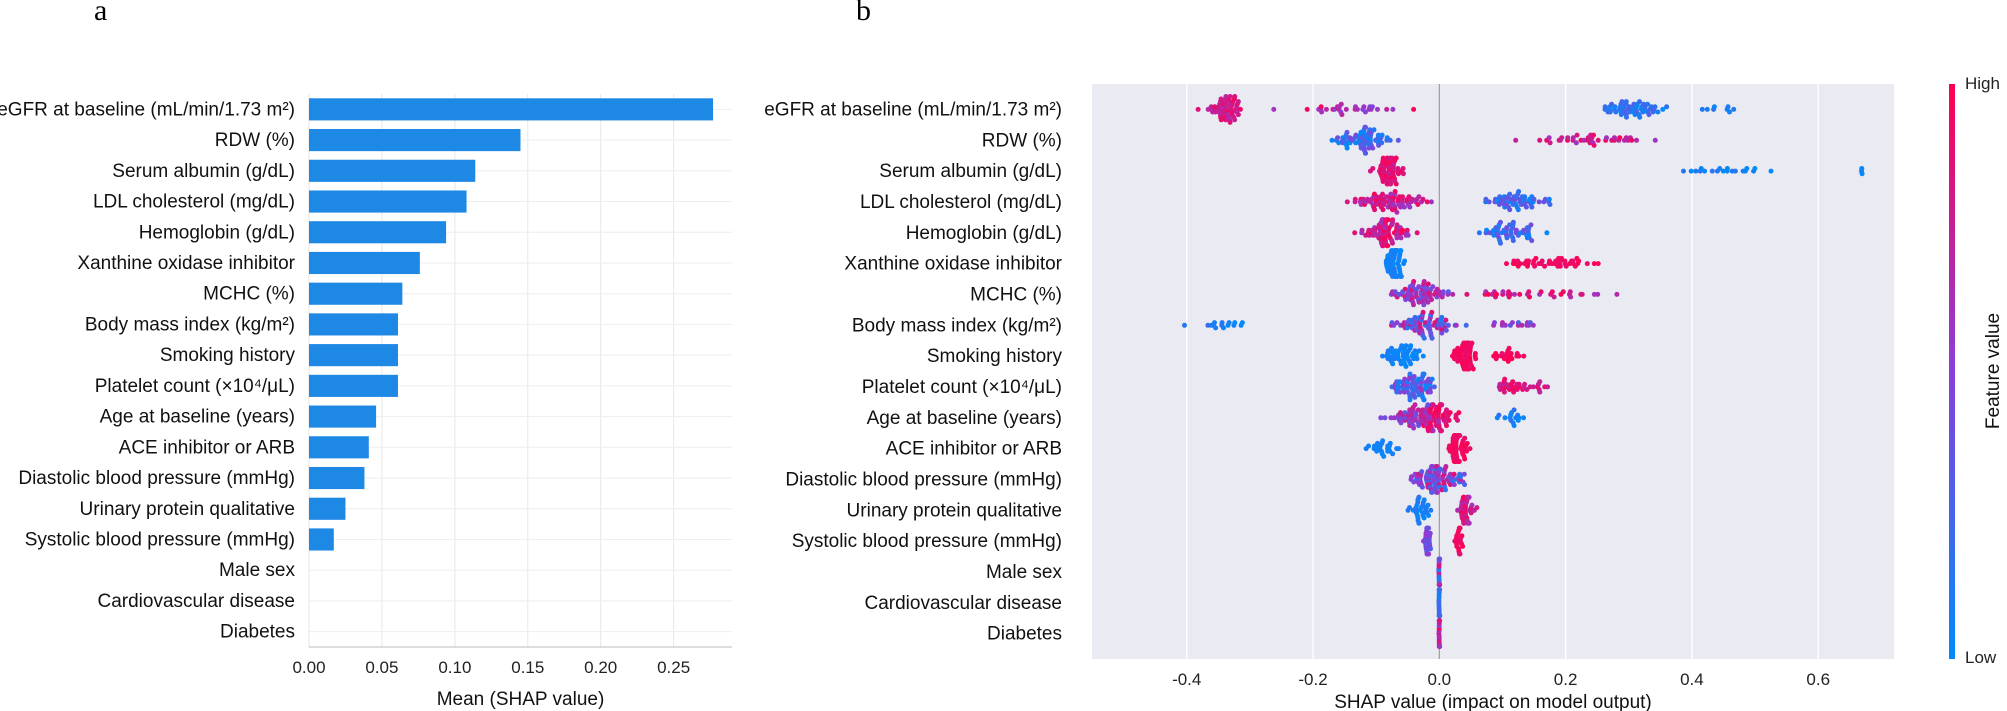  I want to click on bar-xanthine-oxidase-inhibitor, so click(364, 263).